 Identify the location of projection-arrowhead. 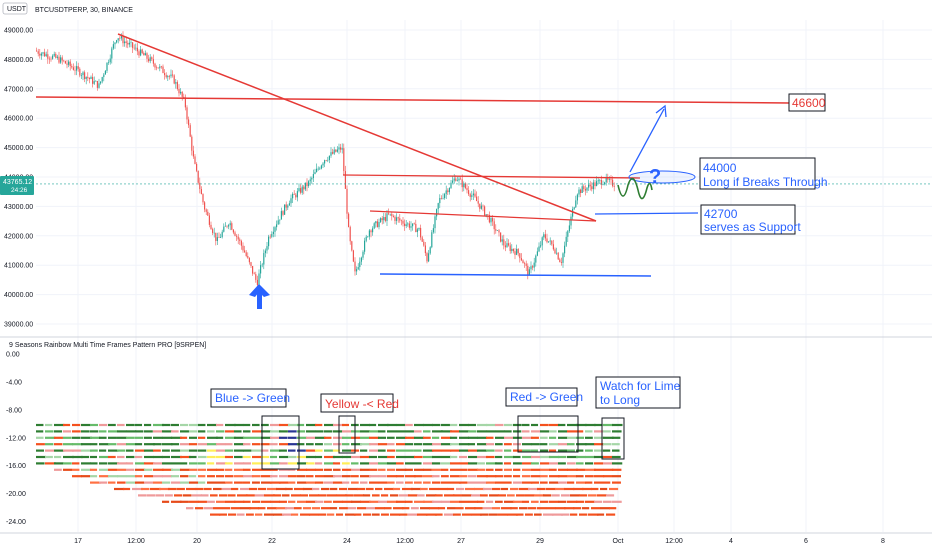
(661, 111).